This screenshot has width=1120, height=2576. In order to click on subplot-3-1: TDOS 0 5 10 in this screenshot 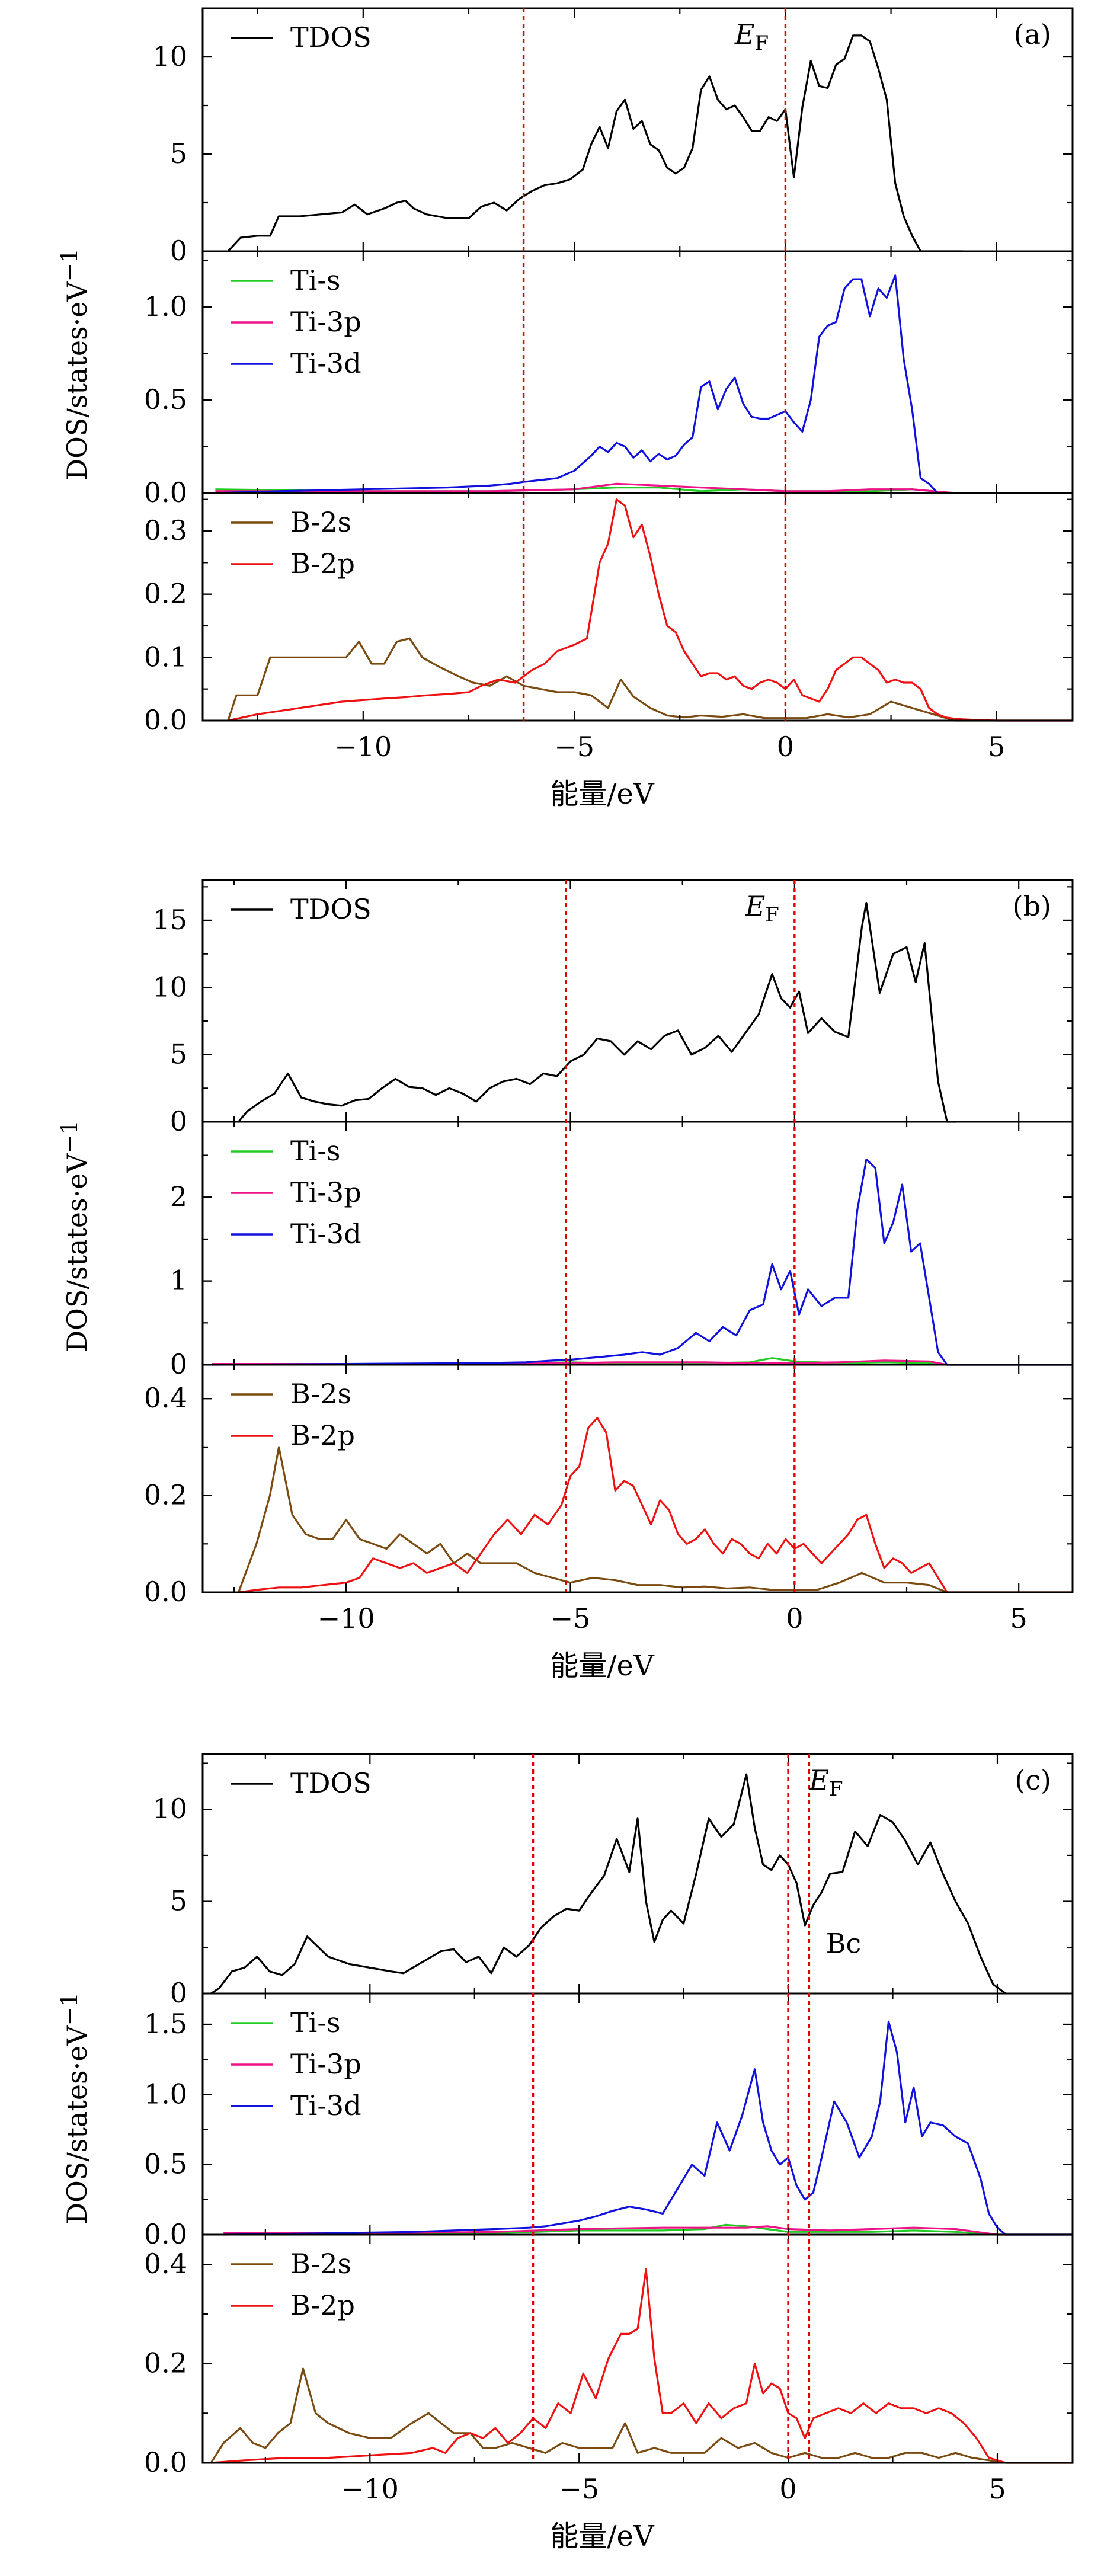, I will do `click(613, 1881)`.